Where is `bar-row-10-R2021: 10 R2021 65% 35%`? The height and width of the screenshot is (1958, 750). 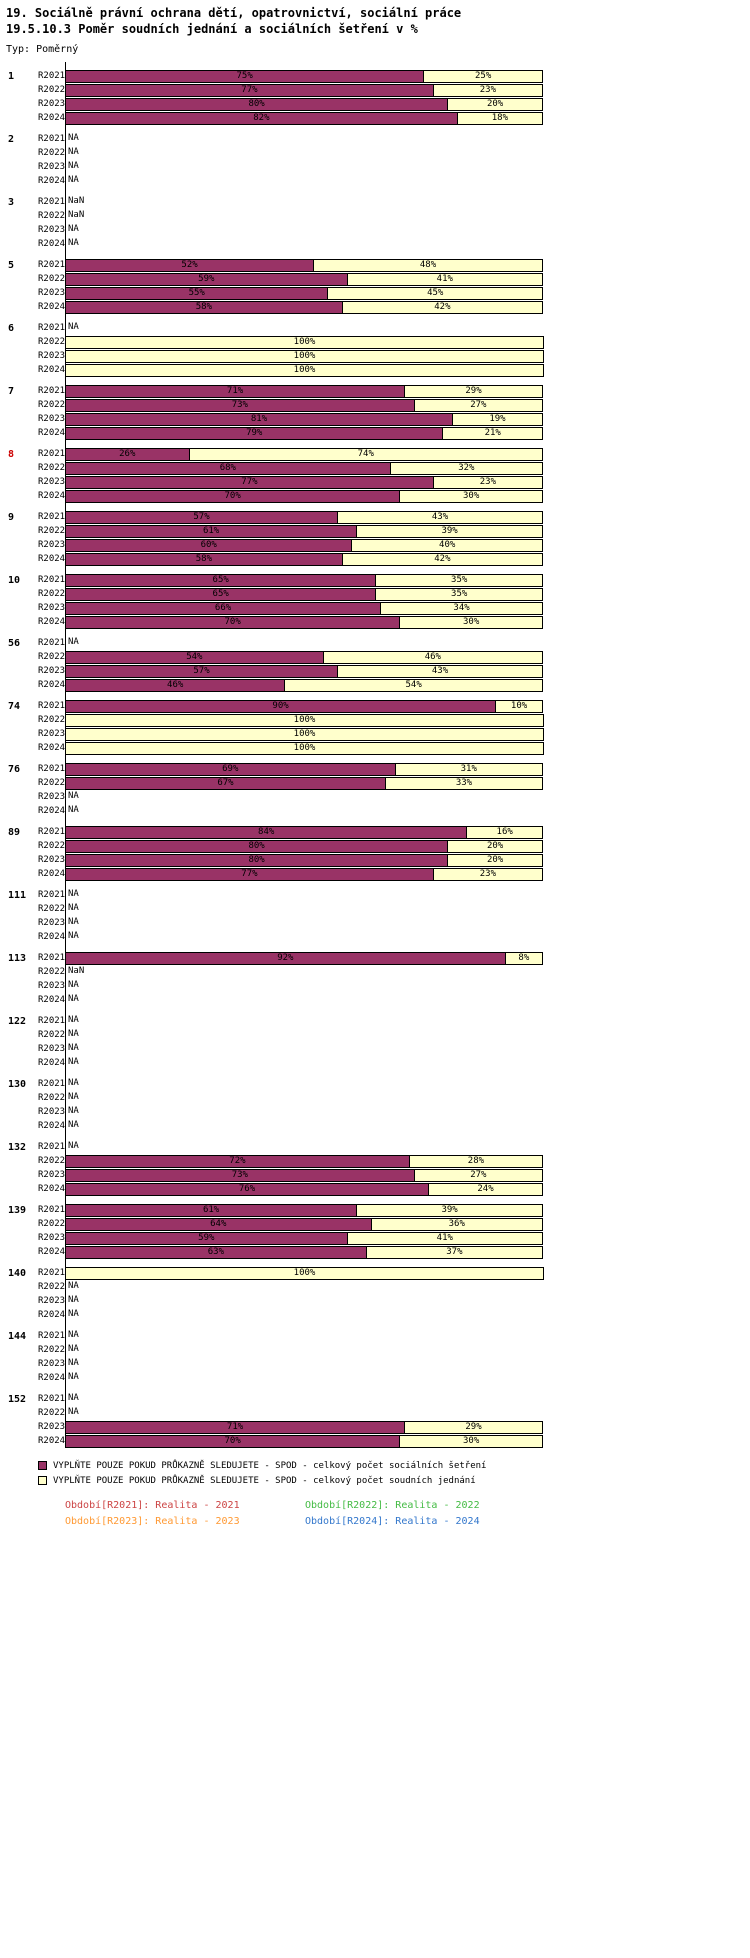
bar-row-10-R2021: 10 R2021 65% 35% is located at coordinates (375, 580).